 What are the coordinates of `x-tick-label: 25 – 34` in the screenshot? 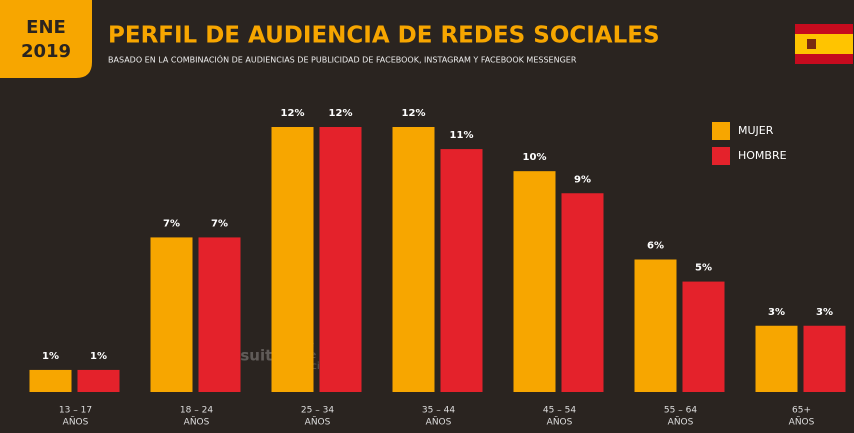 It's located at (317, 411).